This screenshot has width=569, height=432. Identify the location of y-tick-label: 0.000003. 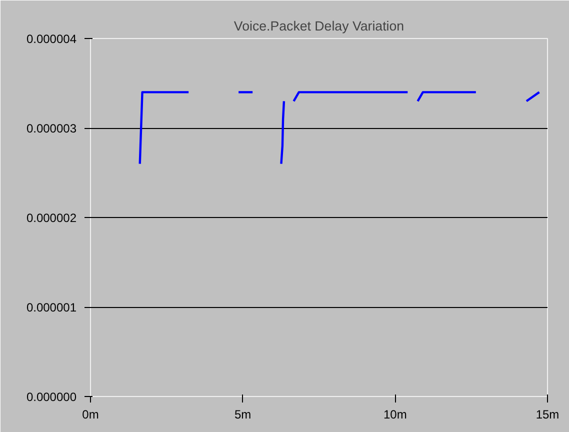
(51, 129).